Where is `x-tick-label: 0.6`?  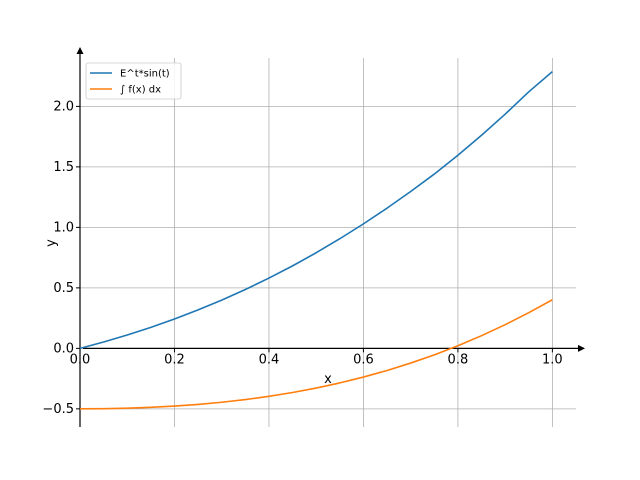
x-tick-label: 0.6 is located at coordinates (363, 359).